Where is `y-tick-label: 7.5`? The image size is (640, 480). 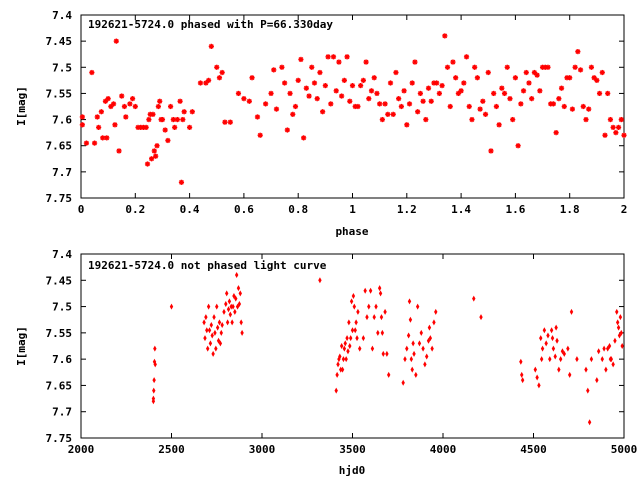 y-tick-label: 7.5 is located at coordinates (62, 307).